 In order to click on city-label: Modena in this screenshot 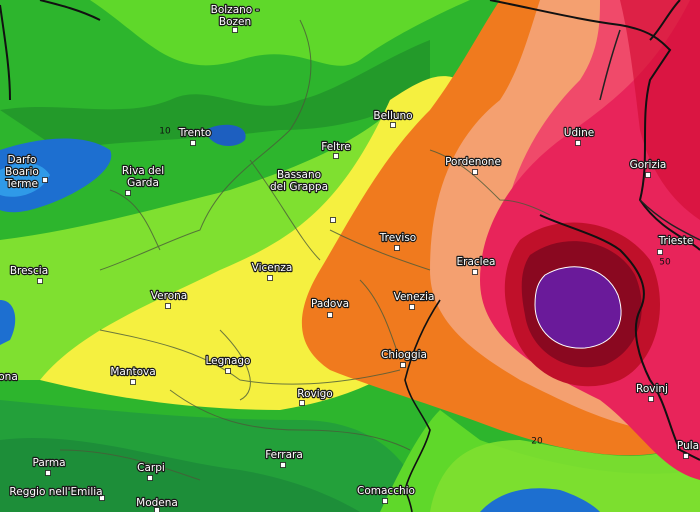, I will do `click(157, 503)`.